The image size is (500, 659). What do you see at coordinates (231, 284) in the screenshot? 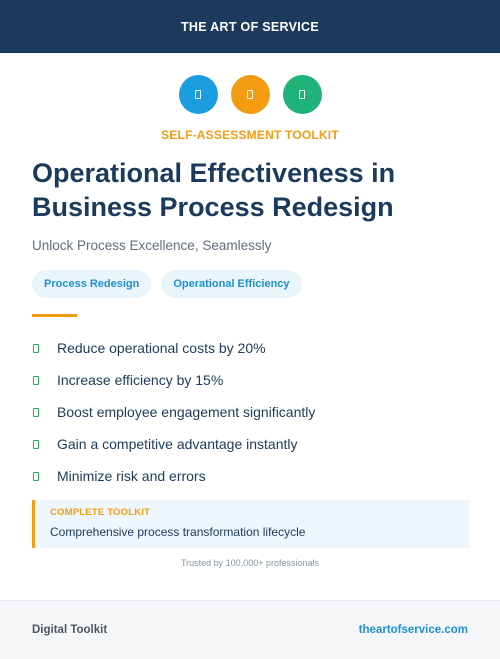
I see `tag-operational-efficiency: Operational Efficiency` at bounding box center [231, 284].